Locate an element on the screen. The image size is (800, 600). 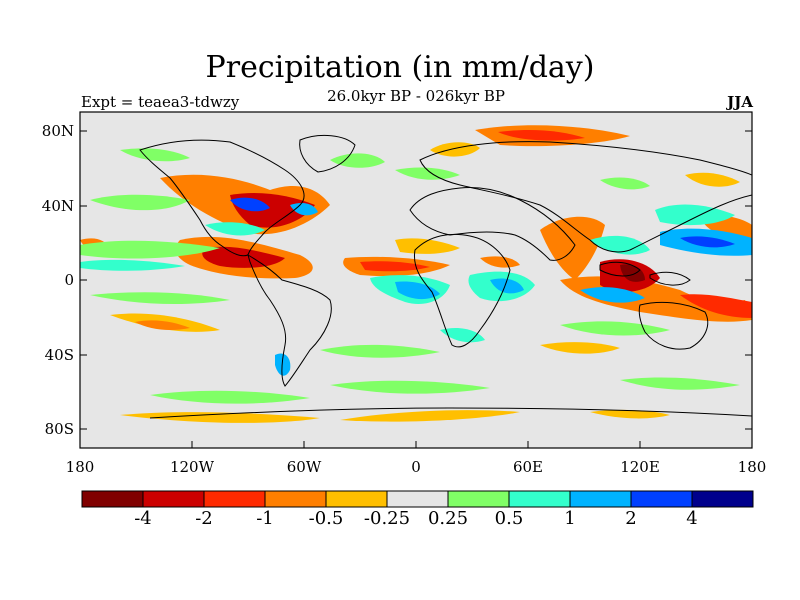
experiment-label: Expt = teaea3-tdwzy is located at coordinates (160, 102).